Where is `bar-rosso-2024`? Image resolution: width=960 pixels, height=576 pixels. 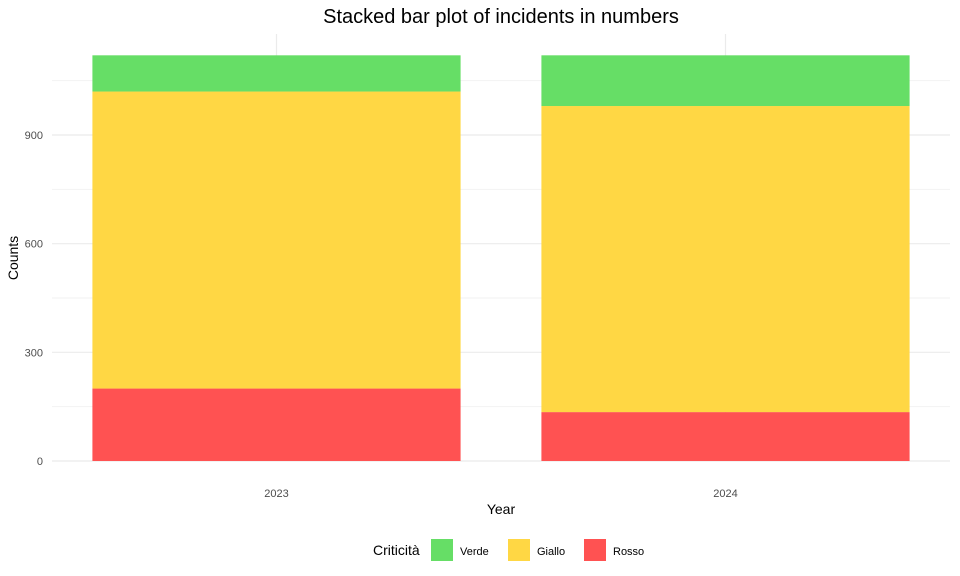 bar-rosso-2024 is located at coordinates (725, 436).